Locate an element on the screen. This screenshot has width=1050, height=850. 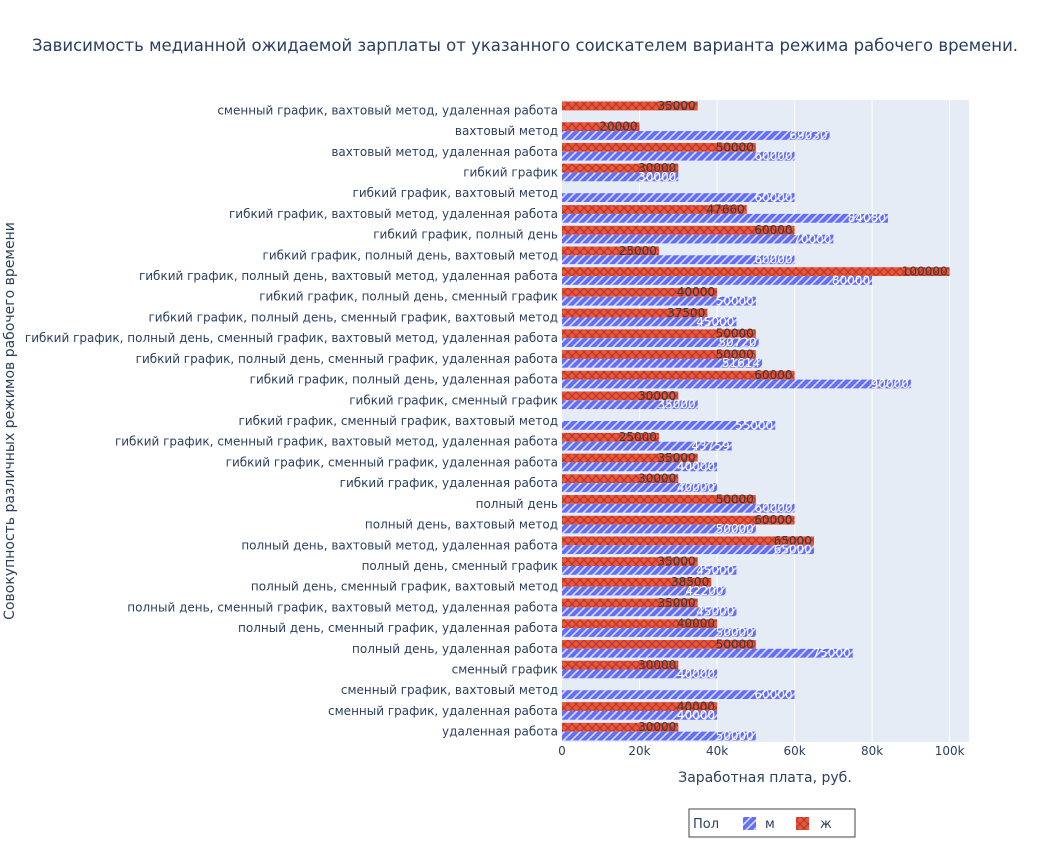
category-label: вахтовый метод, удаленная работа is located at coordinates (444, 152).